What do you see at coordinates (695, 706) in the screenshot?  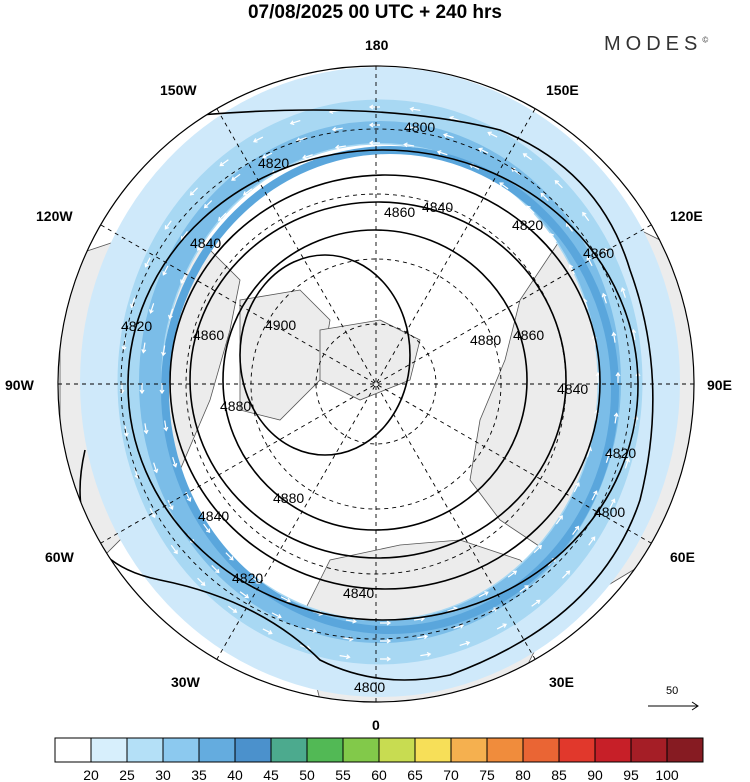 I see `vector-reference-arrowhead` at bounding box center [695, 706].